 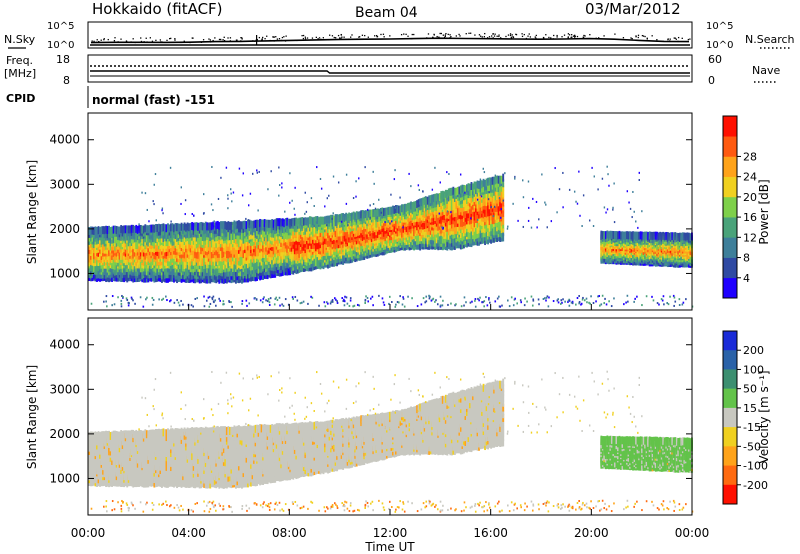 I want to click on nave-label: Nave, so click(x=766, y=70).